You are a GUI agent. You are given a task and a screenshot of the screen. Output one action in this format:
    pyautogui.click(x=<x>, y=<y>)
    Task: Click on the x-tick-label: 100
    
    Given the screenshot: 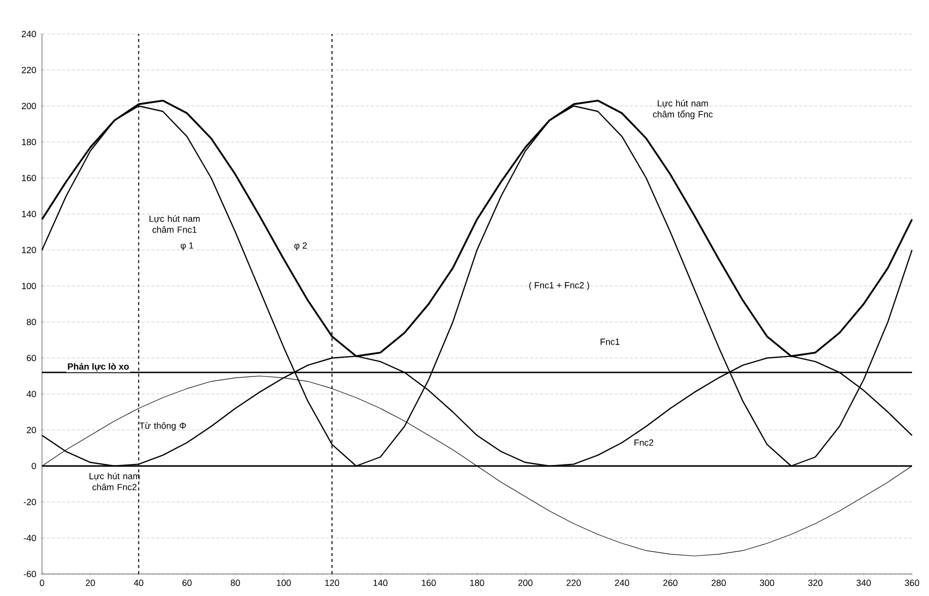 What is the action you would take?
    pyautogui.click(x=283, y=583)
    